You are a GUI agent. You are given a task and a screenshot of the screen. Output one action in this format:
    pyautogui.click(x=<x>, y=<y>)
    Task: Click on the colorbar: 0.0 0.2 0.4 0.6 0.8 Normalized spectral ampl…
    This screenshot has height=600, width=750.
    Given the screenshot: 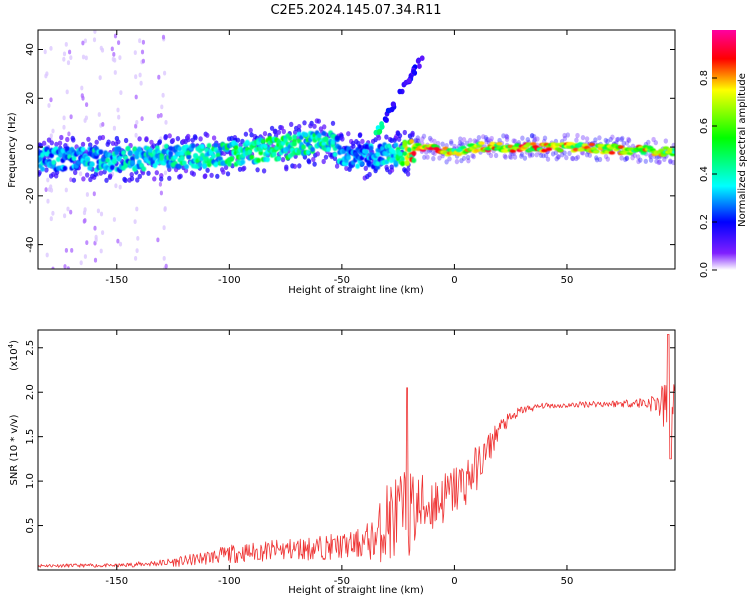 What is the action you would take?
    pyautogui.click(x=723, y=154)
    